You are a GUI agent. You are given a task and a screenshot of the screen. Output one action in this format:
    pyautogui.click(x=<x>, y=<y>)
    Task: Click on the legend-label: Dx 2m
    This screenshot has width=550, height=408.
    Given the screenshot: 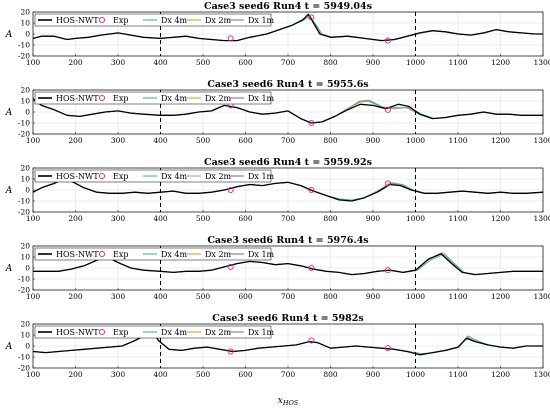 What is the action you would take?
    pyautogui.click(x=218, y=98)
    